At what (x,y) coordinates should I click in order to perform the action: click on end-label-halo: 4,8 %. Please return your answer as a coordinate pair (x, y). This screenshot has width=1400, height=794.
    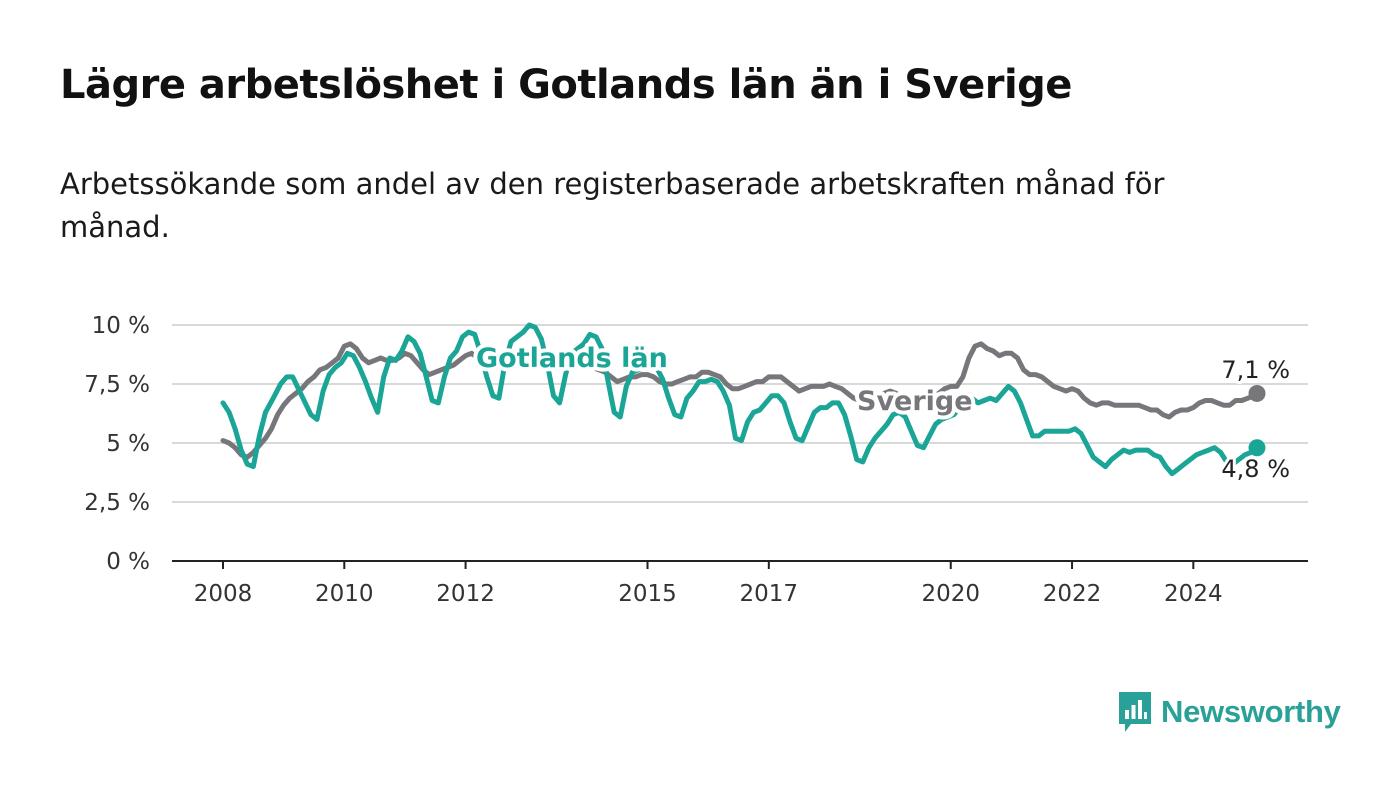
    Looking at the image, I should click on (1255, 469).